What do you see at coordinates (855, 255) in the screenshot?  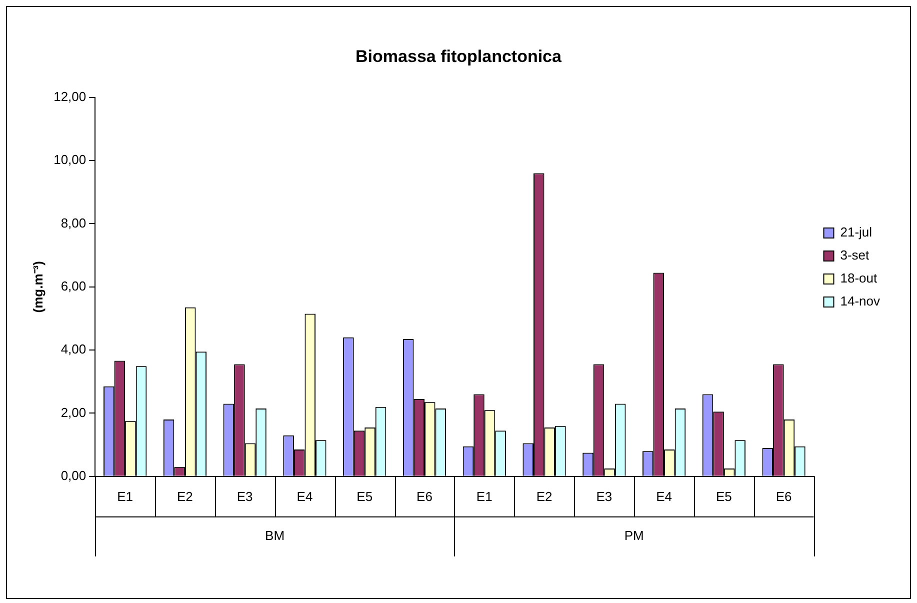 I see `legend-label: 3-set` at bounding box center [855, 255].